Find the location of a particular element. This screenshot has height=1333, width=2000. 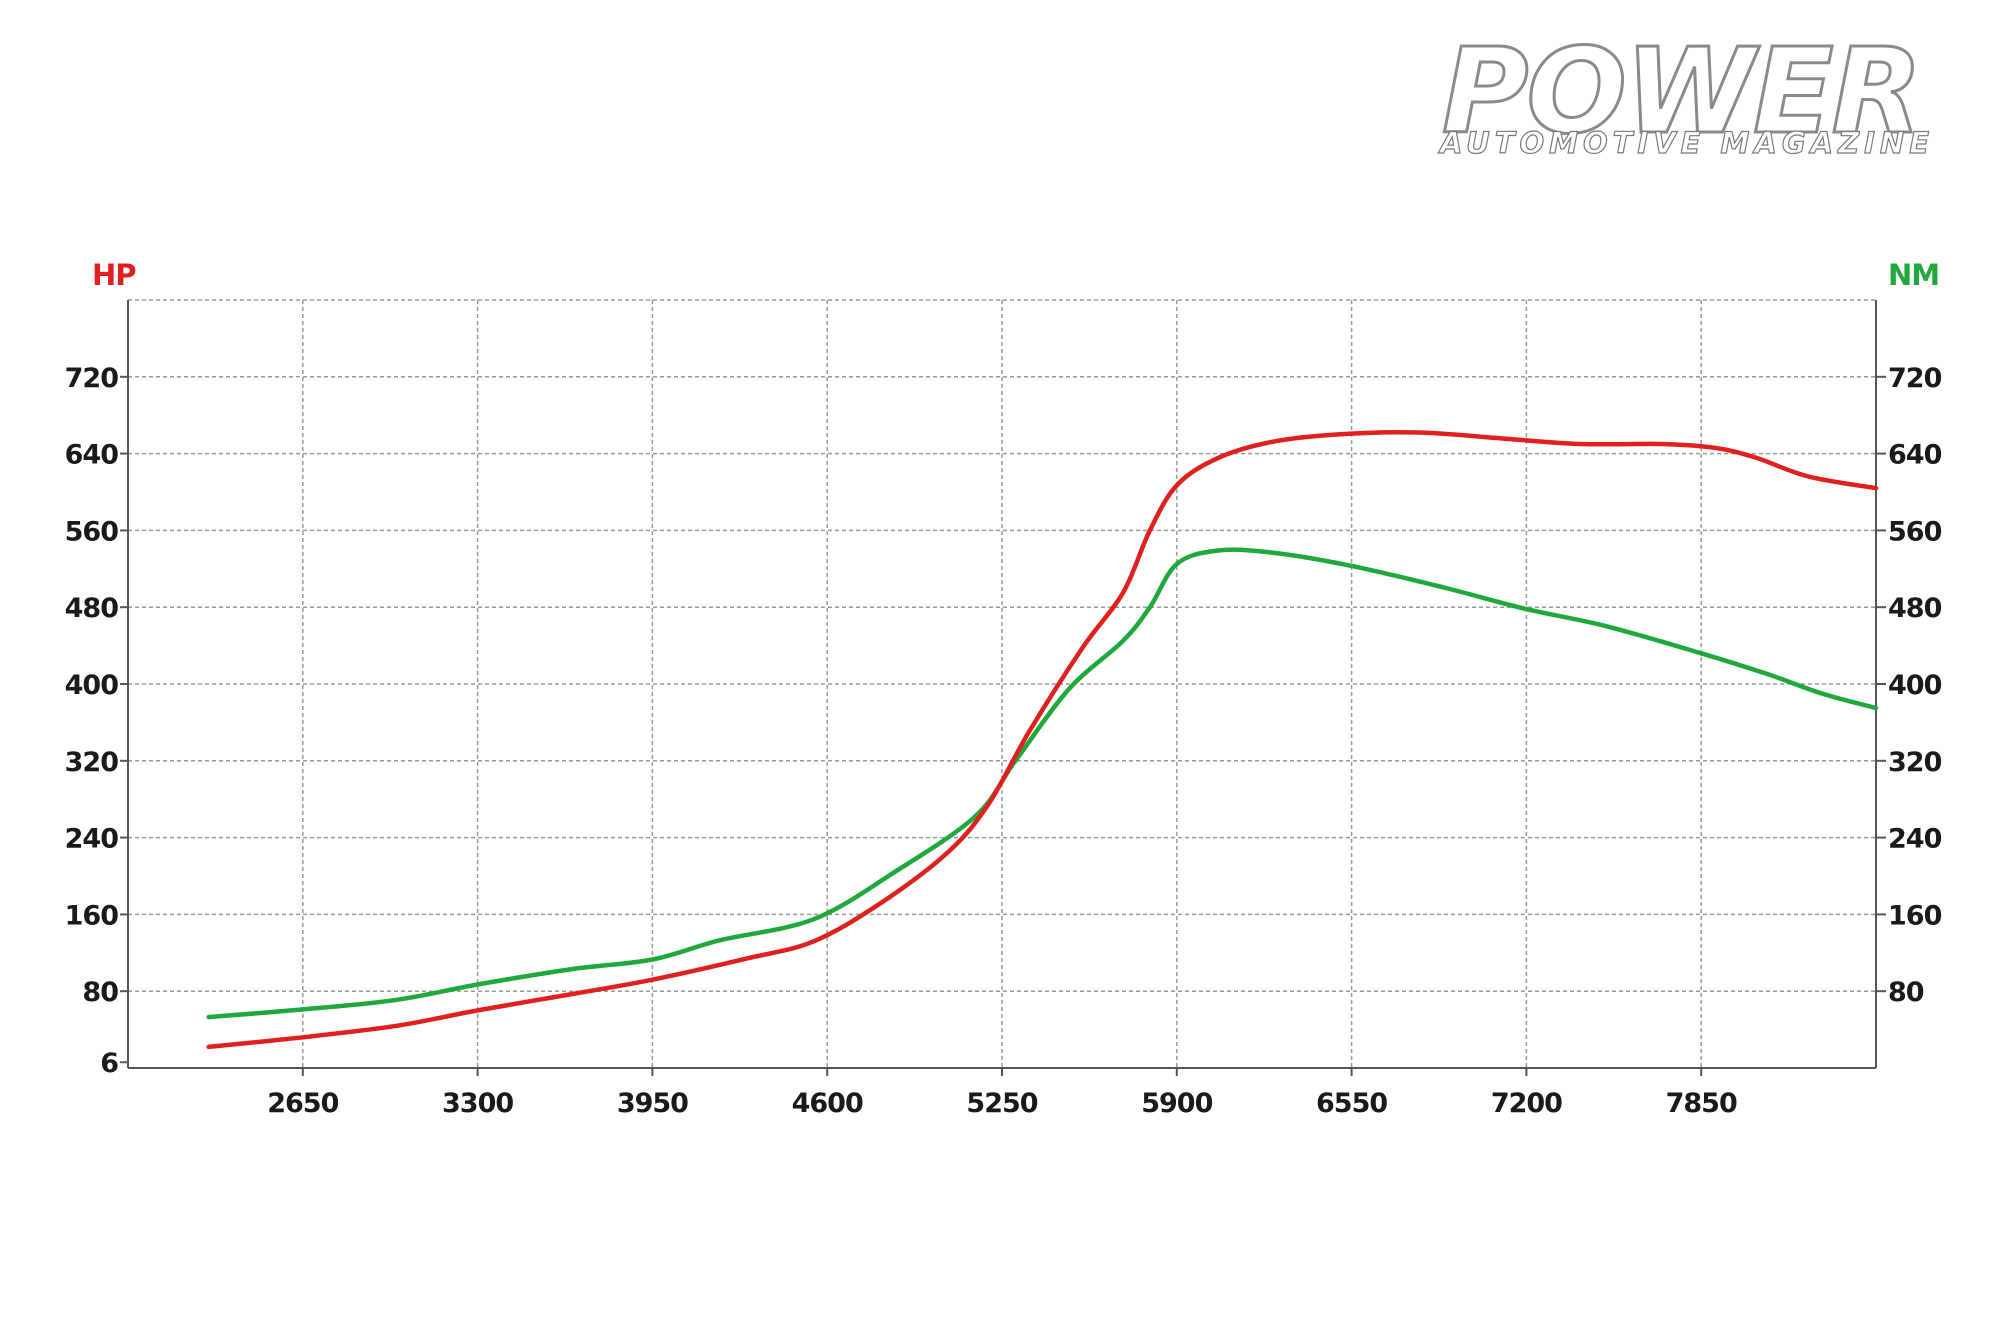

left-tick-label: 160 is located at coordinates (92, 915).